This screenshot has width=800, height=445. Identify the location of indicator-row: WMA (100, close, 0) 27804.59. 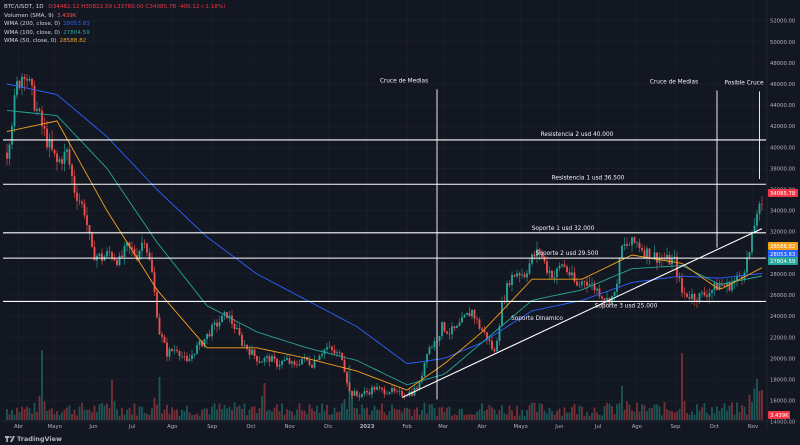
(114, 33).